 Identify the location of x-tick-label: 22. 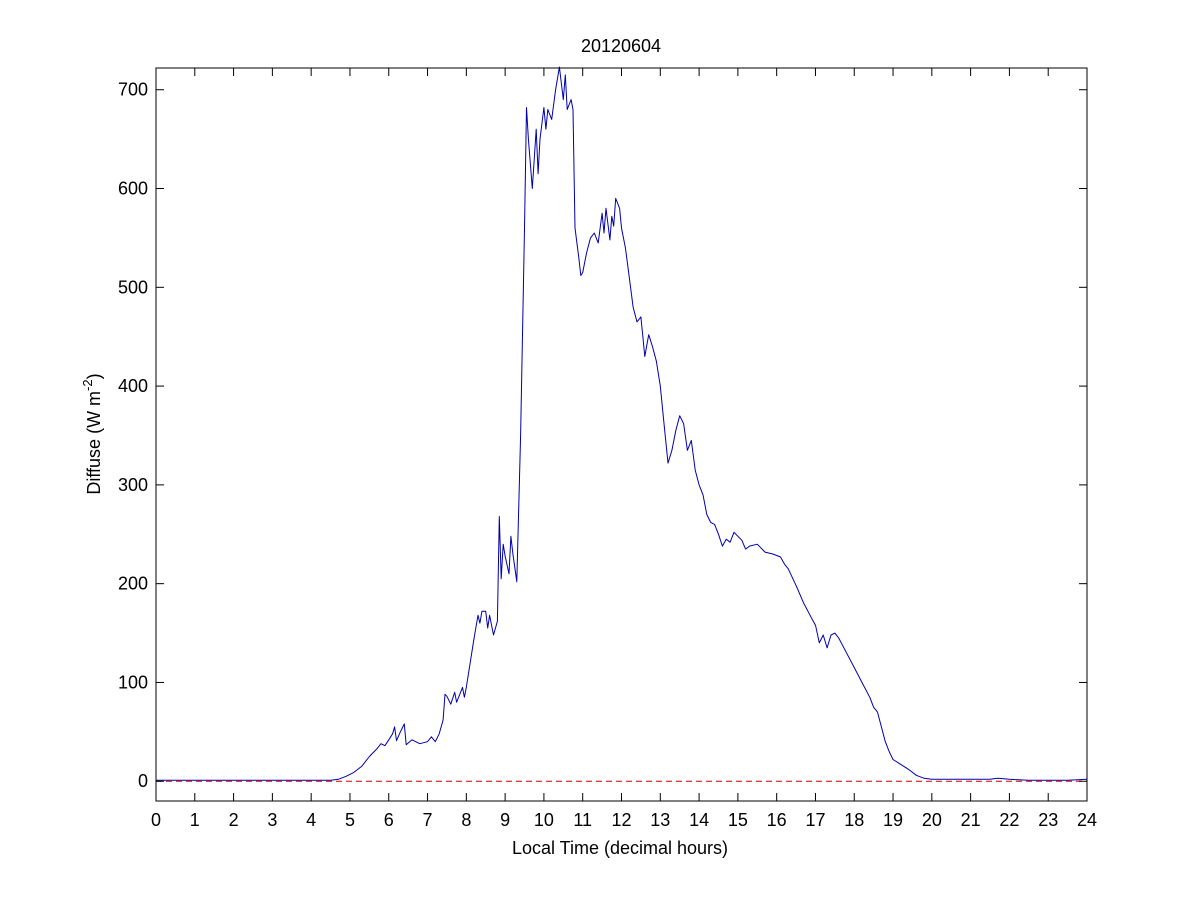
(1009, 820).